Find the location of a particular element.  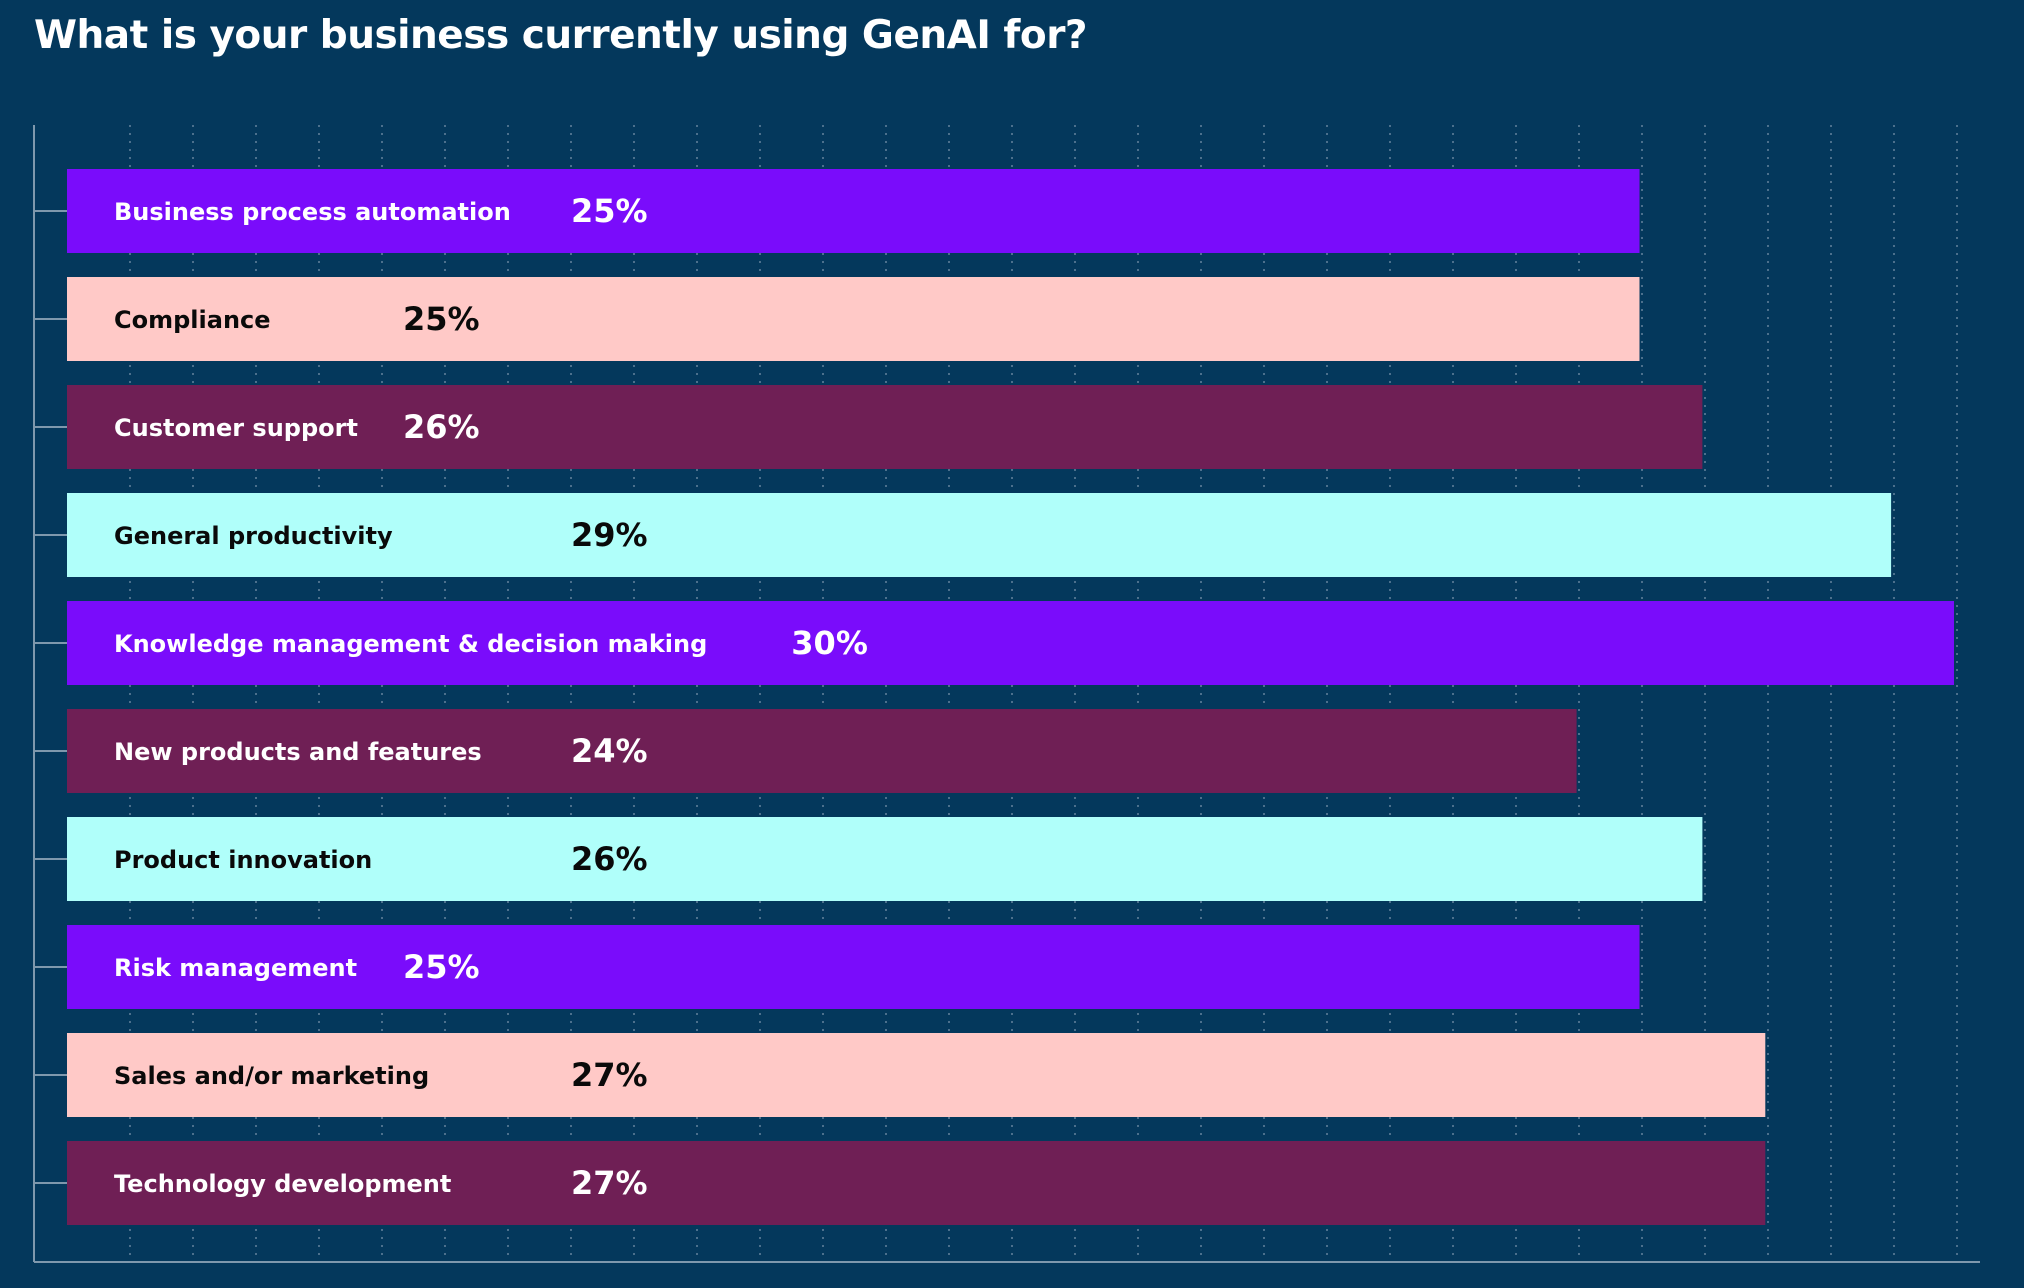

bar-group: Risk management 25% is located at coordinates (853, 967).